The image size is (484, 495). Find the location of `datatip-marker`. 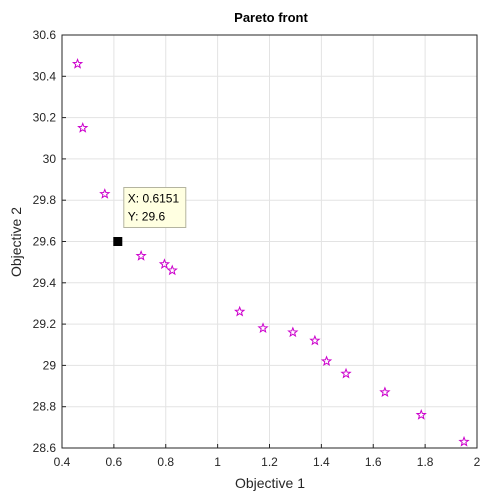

datatip-marker is located at coordinates (118, 241).